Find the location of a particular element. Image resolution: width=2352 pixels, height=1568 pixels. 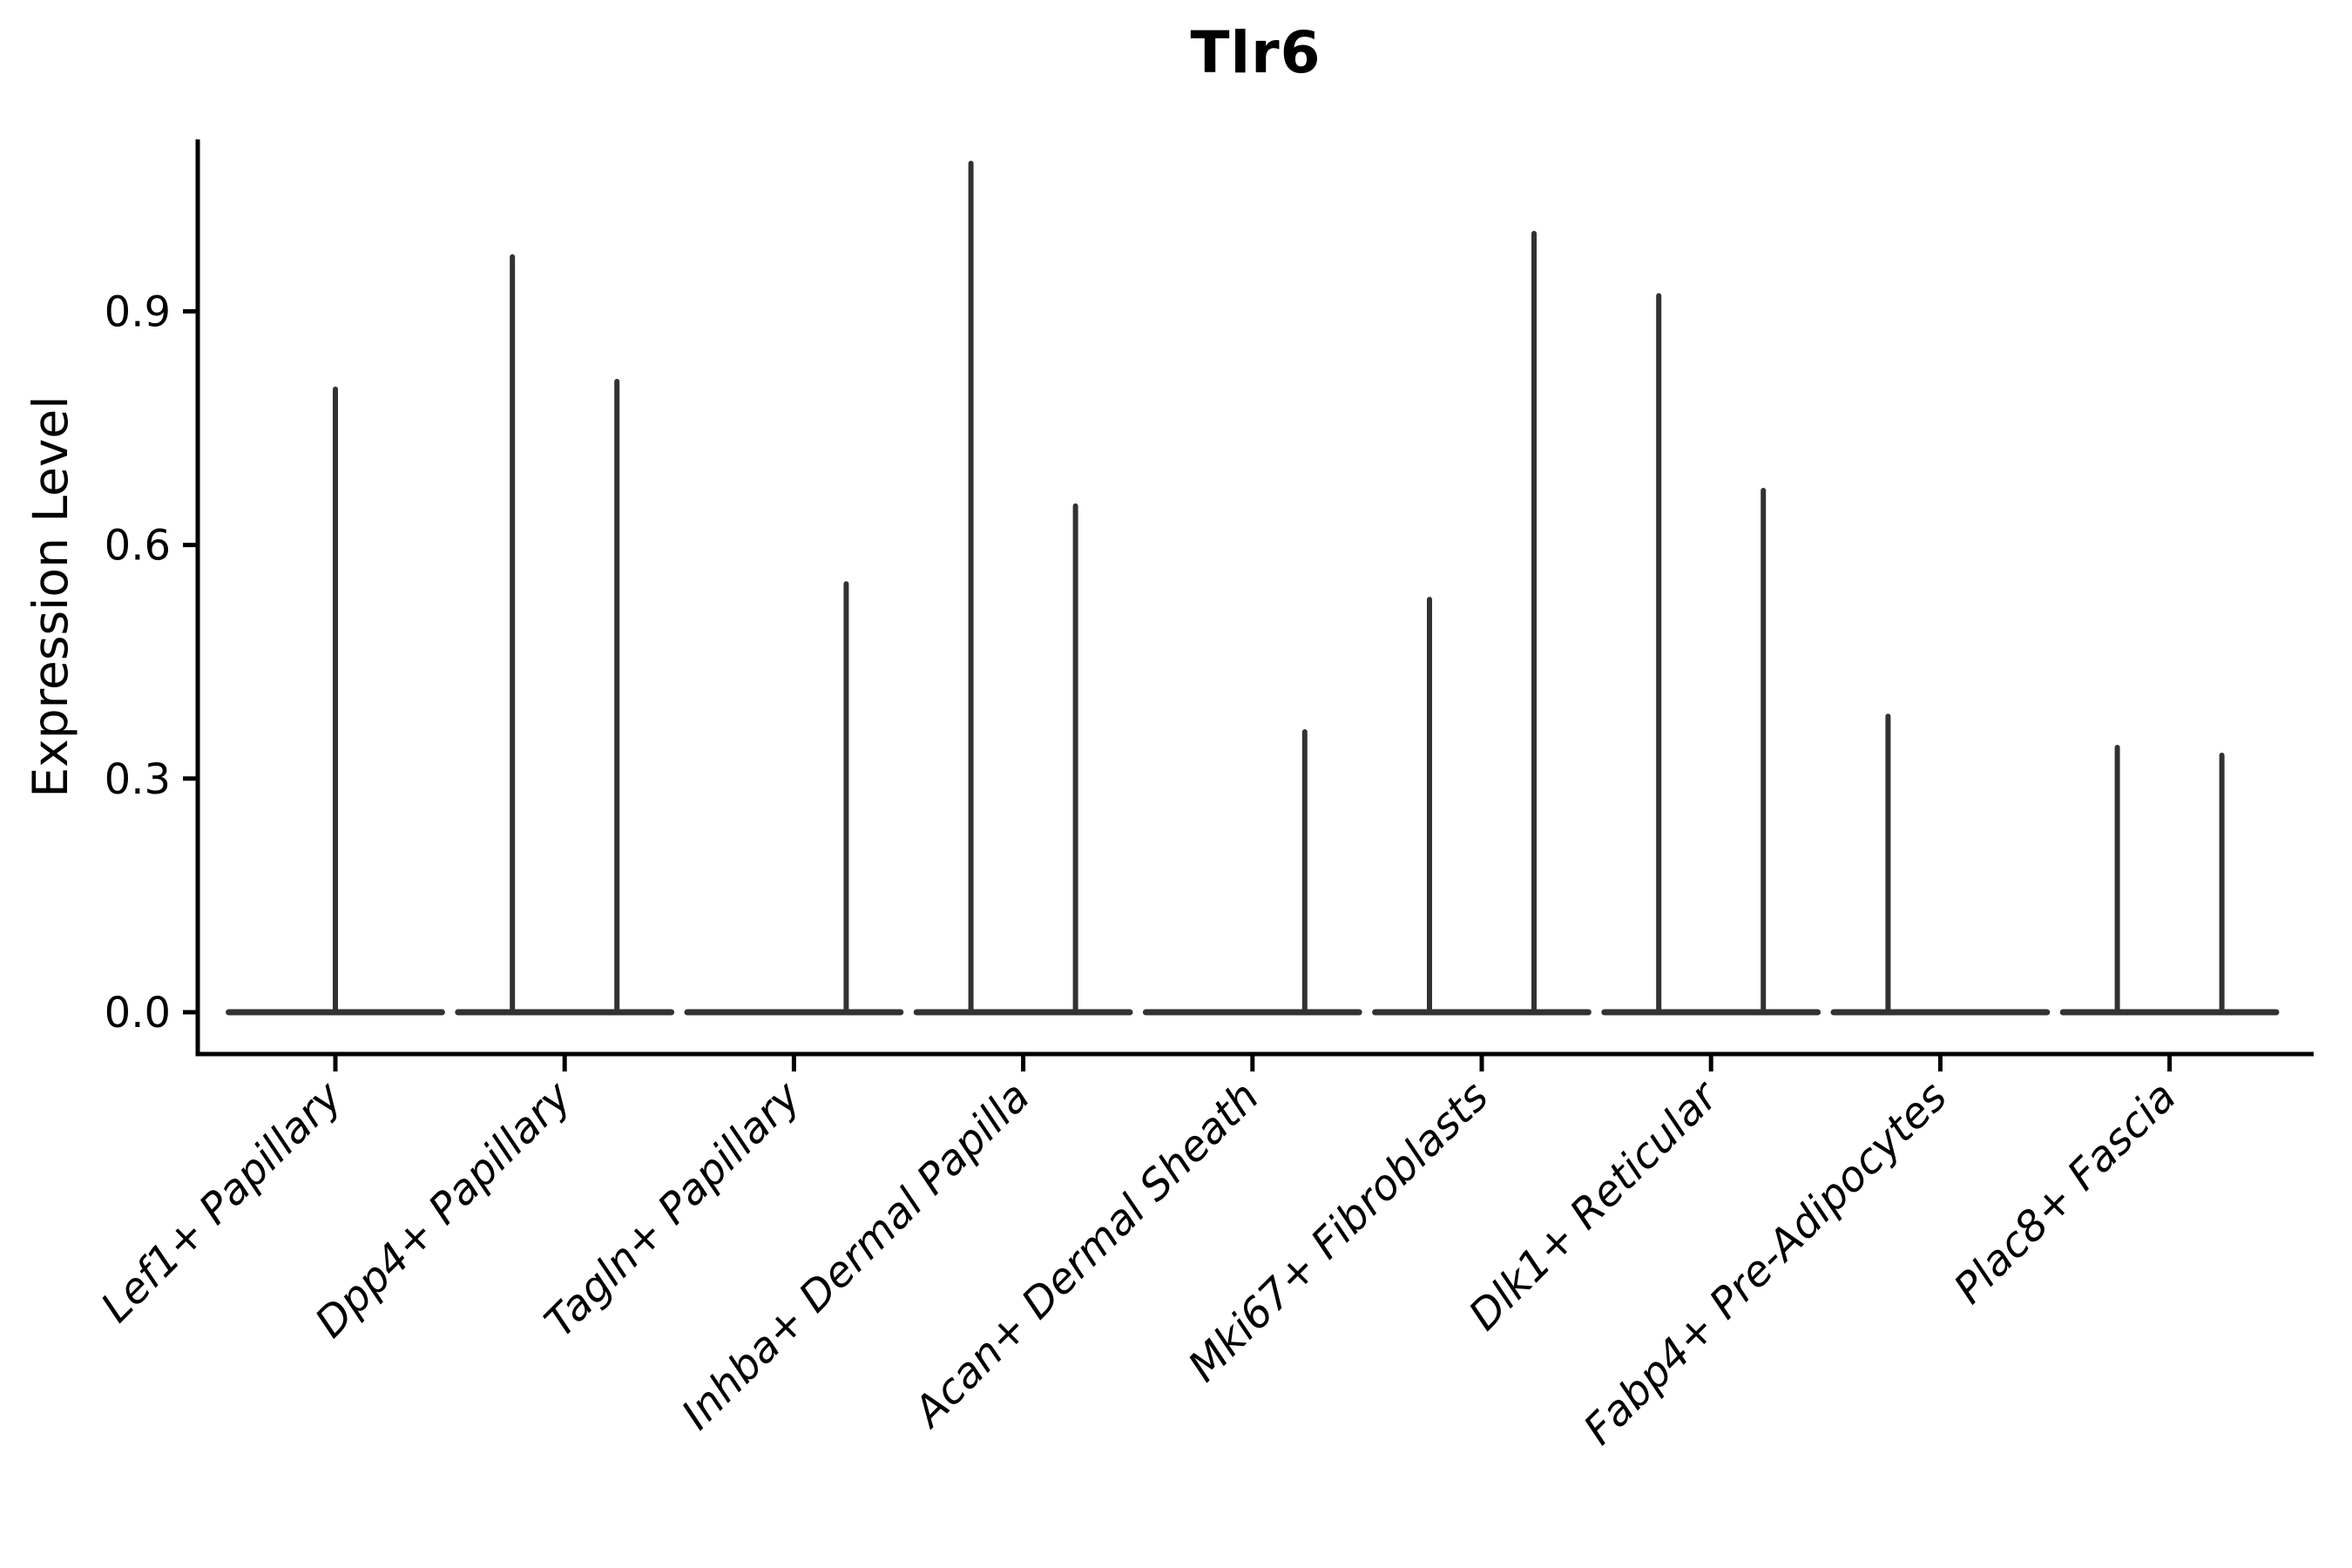

y-tick-label: 0.9 is located at coordinates (138, 311).